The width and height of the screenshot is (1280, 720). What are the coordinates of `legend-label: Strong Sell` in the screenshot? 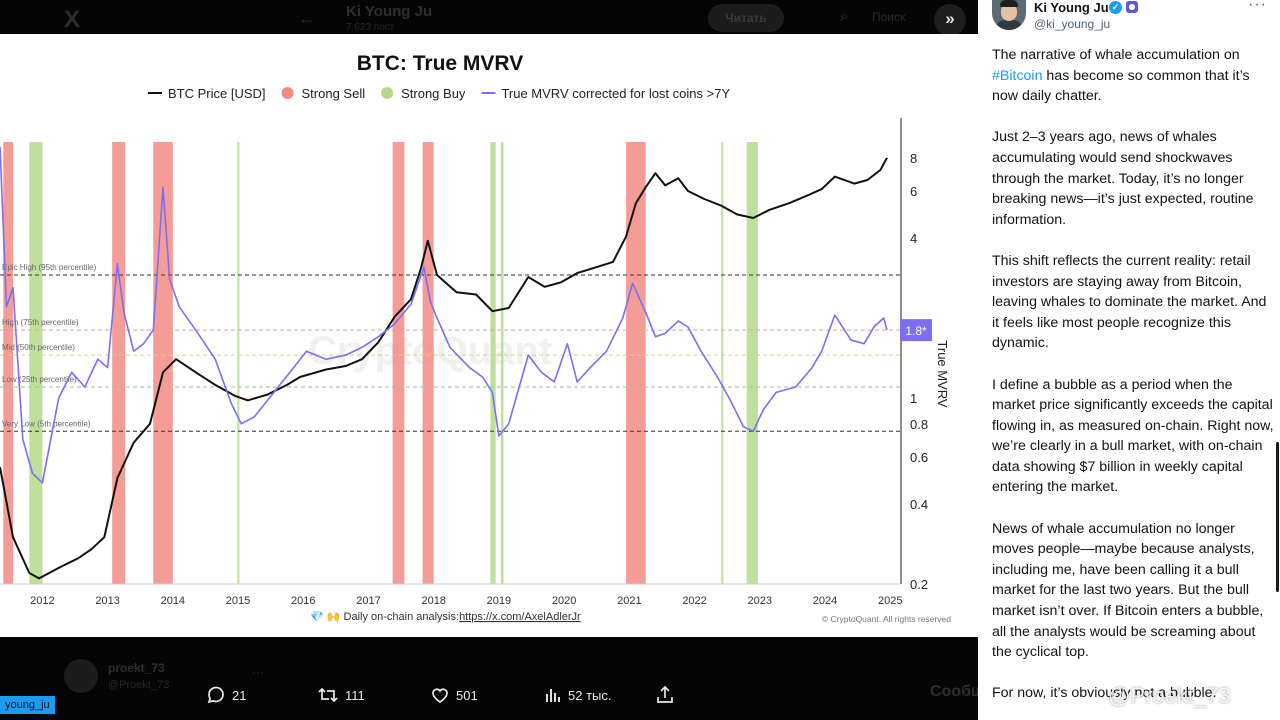 It's located at (334, 93).